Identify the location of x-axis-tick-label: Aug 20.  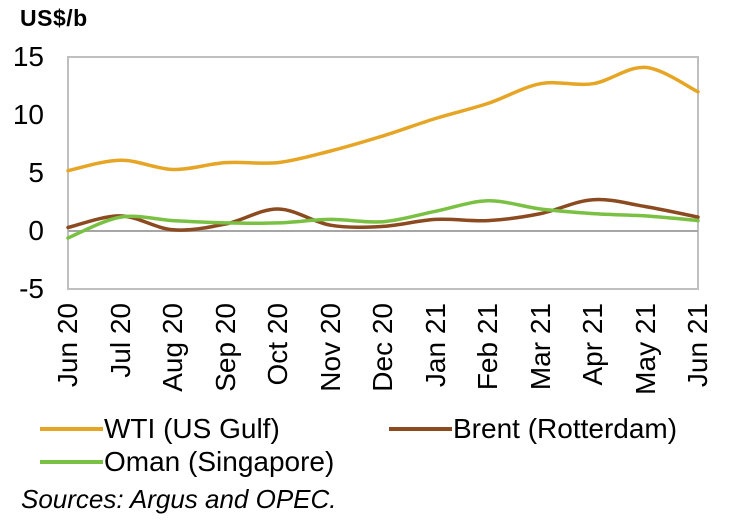
(172, 347).